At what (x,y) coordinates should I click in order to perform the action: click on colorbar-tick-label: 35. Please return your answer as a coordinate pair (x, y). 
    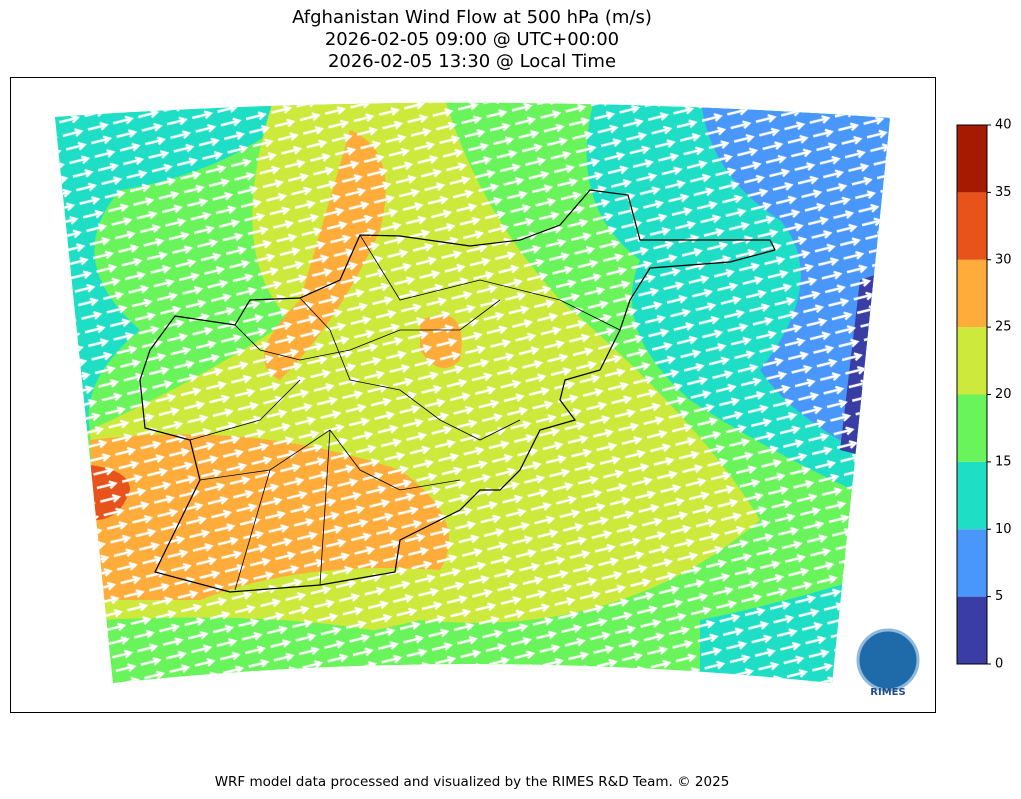
    Looking at the image, I should click on (1003, 192).